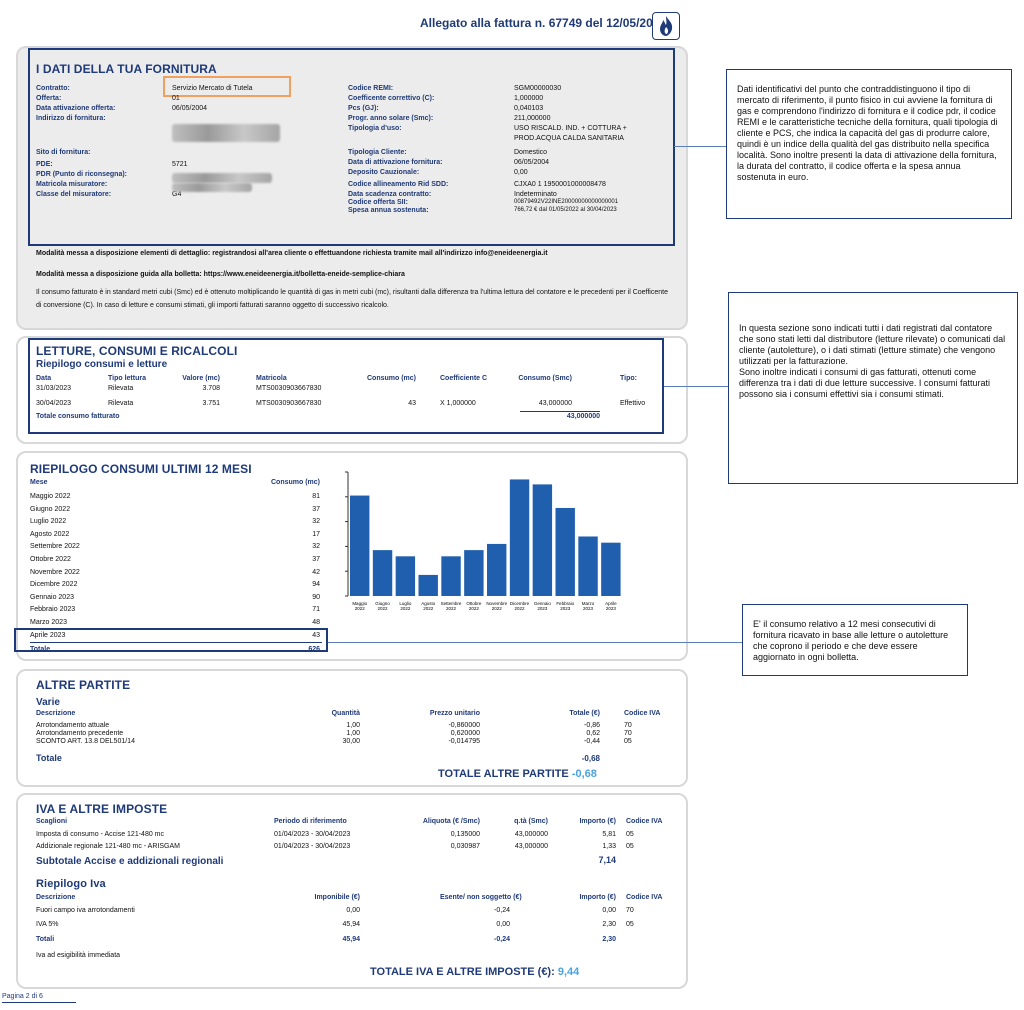  Describe the element at coordinates (316, 572) in the screenshot. I see `month-value: 42` at that location.